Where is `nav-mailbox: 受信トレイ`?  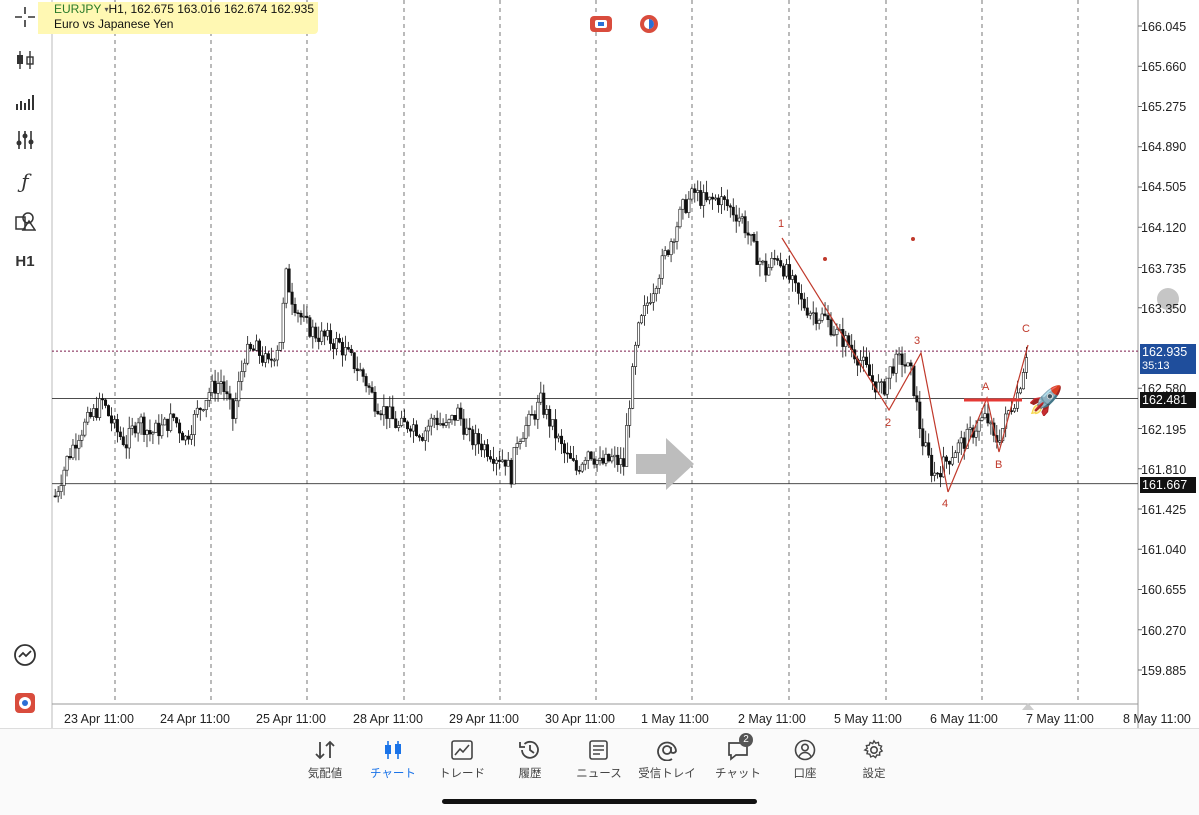
nav-mailbox: 受信トレイ is located at coordinates (667, 759).